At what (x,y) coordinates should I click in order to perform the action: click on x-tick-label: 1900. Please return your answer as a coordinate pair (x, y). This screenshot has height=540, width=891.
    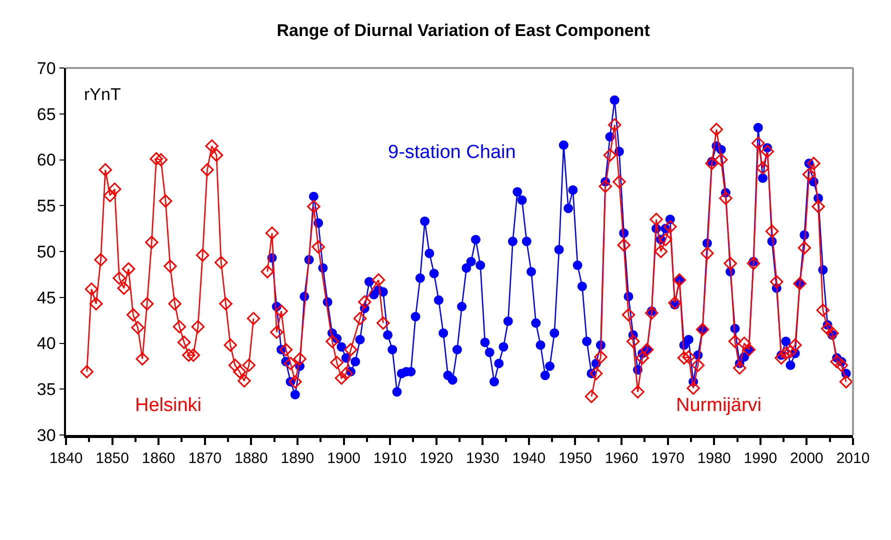
    Looking at the image, I should click on (343, 458).